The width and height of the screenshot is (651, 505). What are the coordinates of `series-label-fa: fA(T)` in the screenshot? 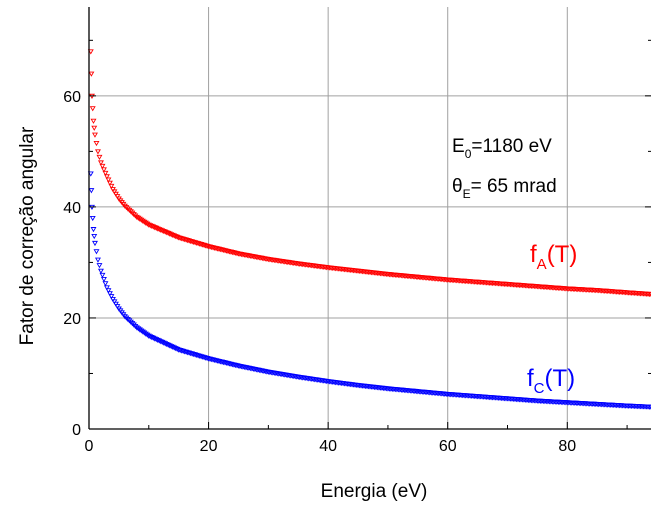 It's located at (553, 257).